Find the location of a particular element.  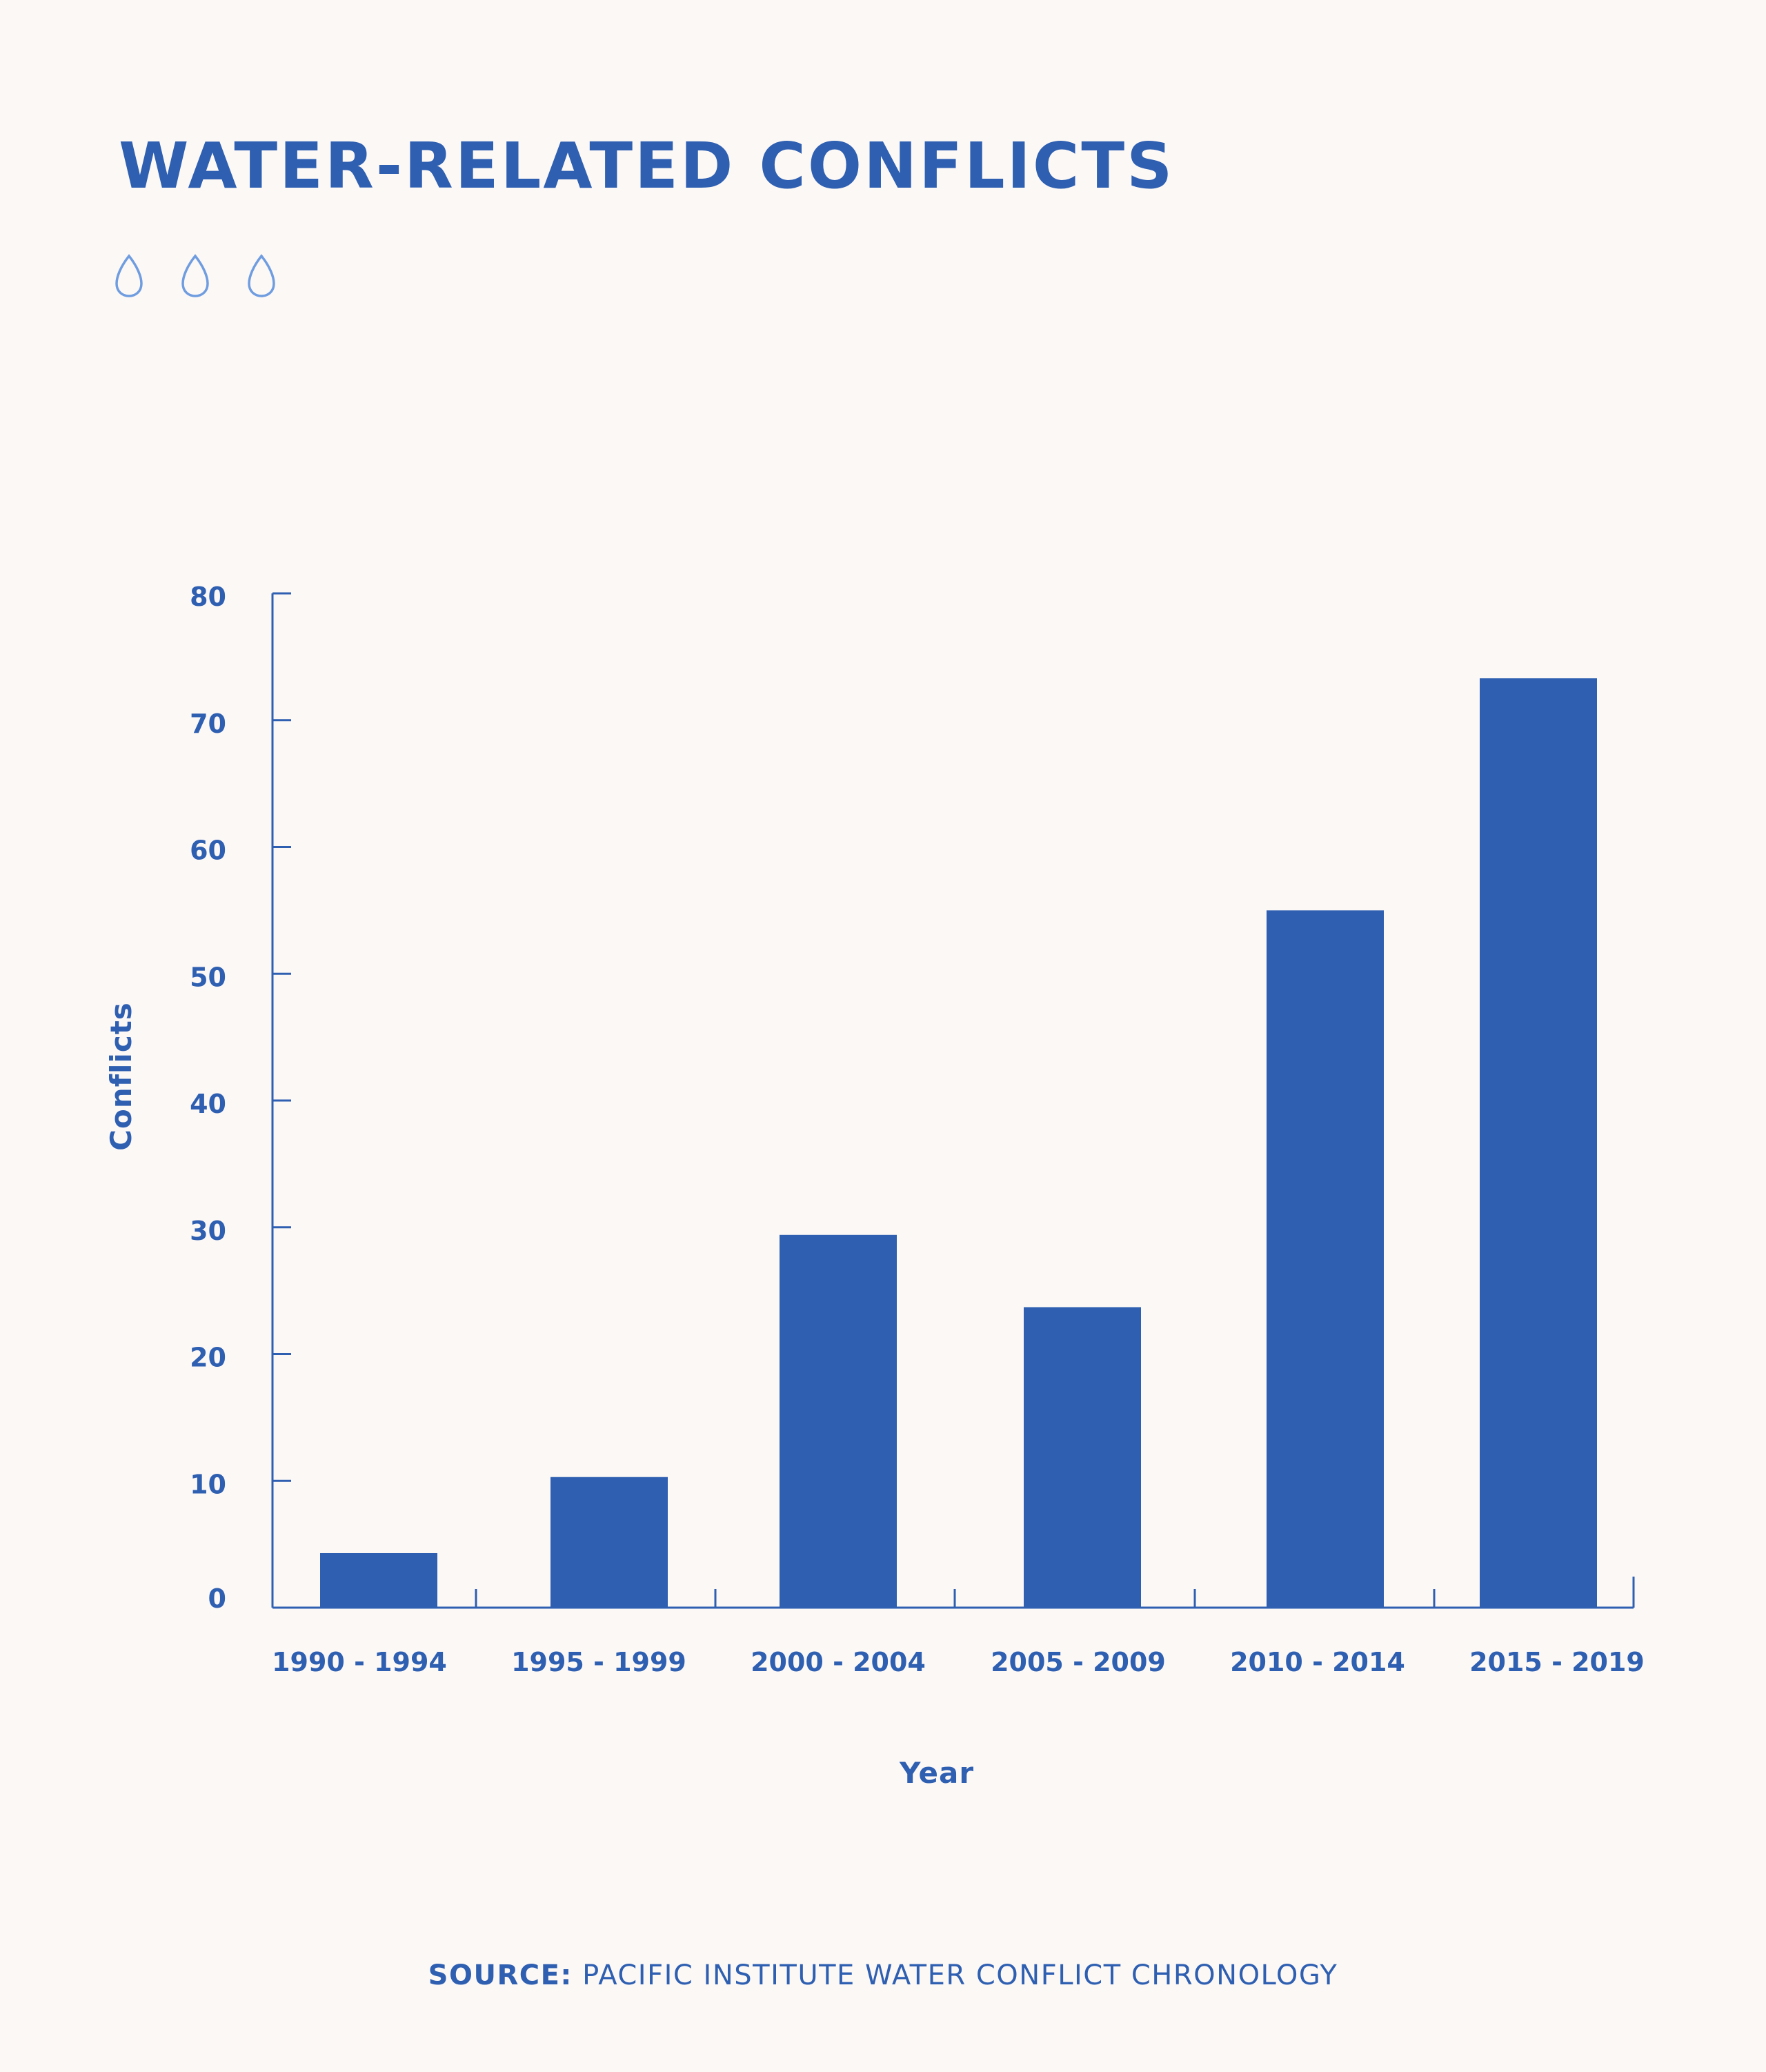

y-tick-label: 20 is located at coordinates (208, 1358).